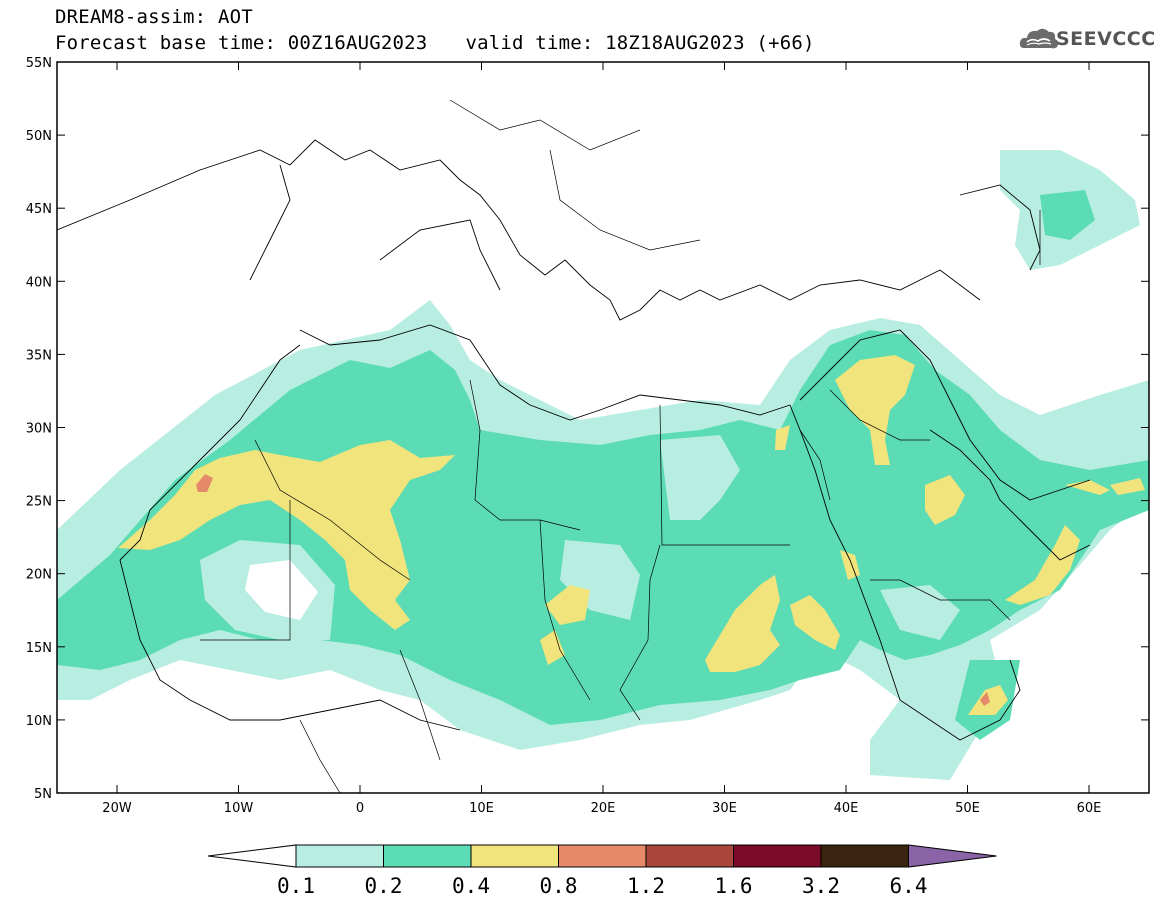  What do you see at coordinates (252, 856) in the screenshot?
I see `colorbar-left-arrow` at bounding box center [252, 856].